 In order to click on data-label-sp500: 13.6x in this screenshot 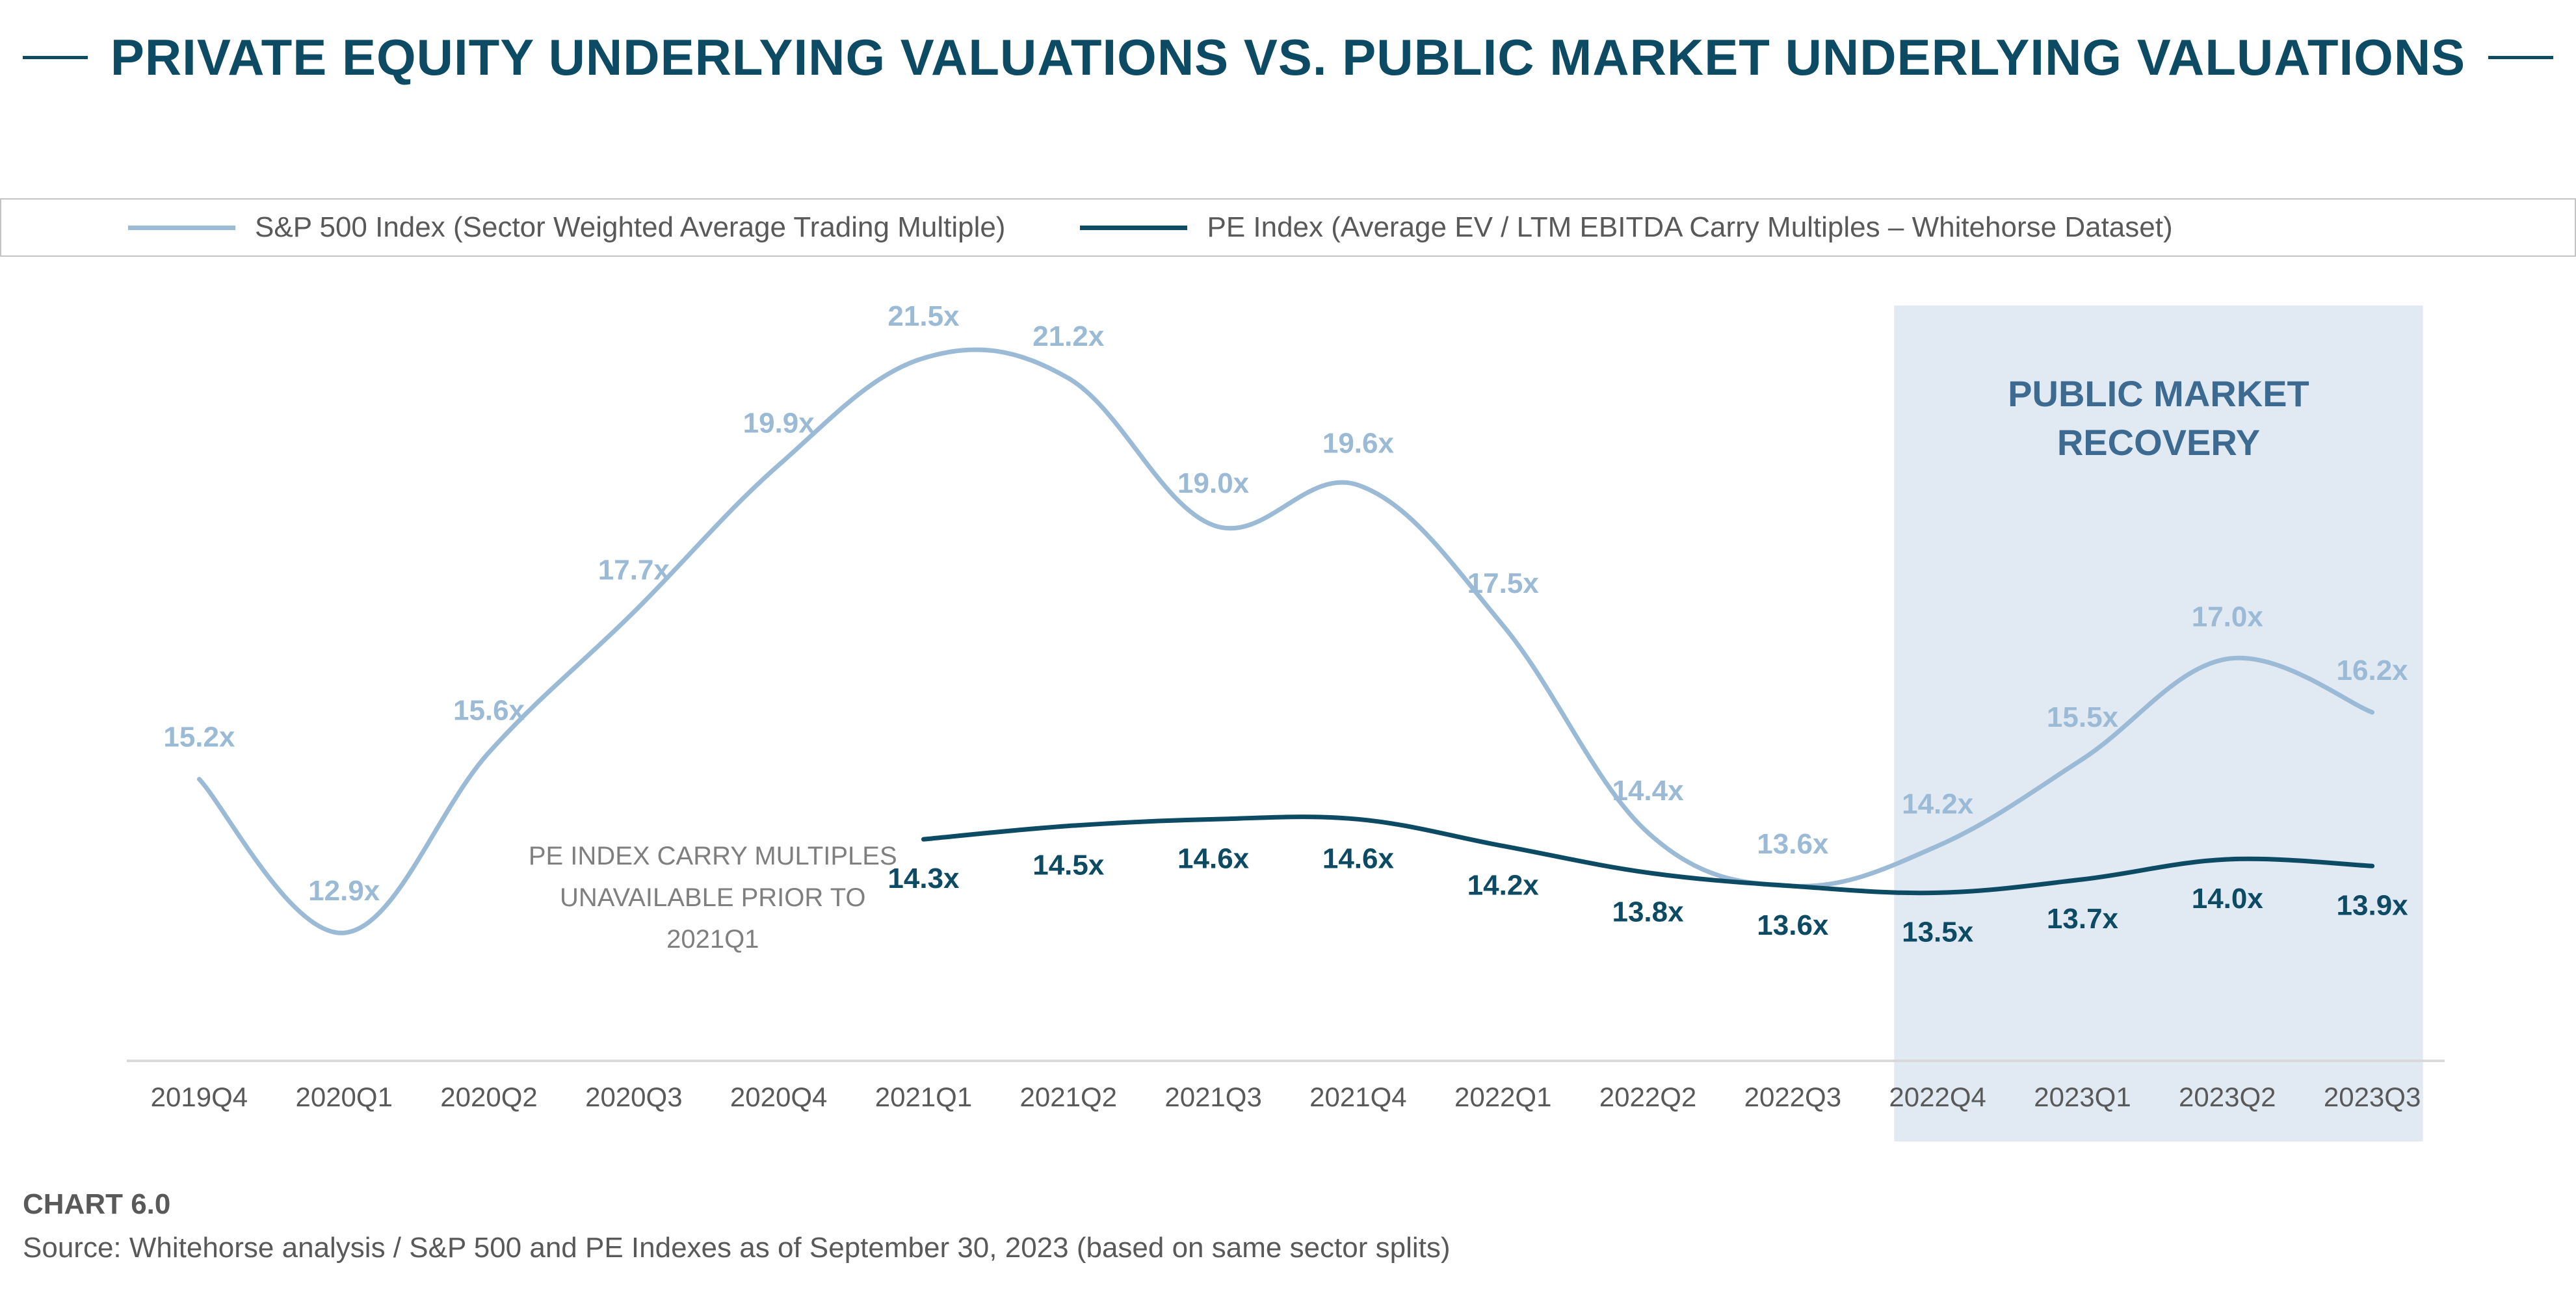, I will do `click(1793, 844)`.